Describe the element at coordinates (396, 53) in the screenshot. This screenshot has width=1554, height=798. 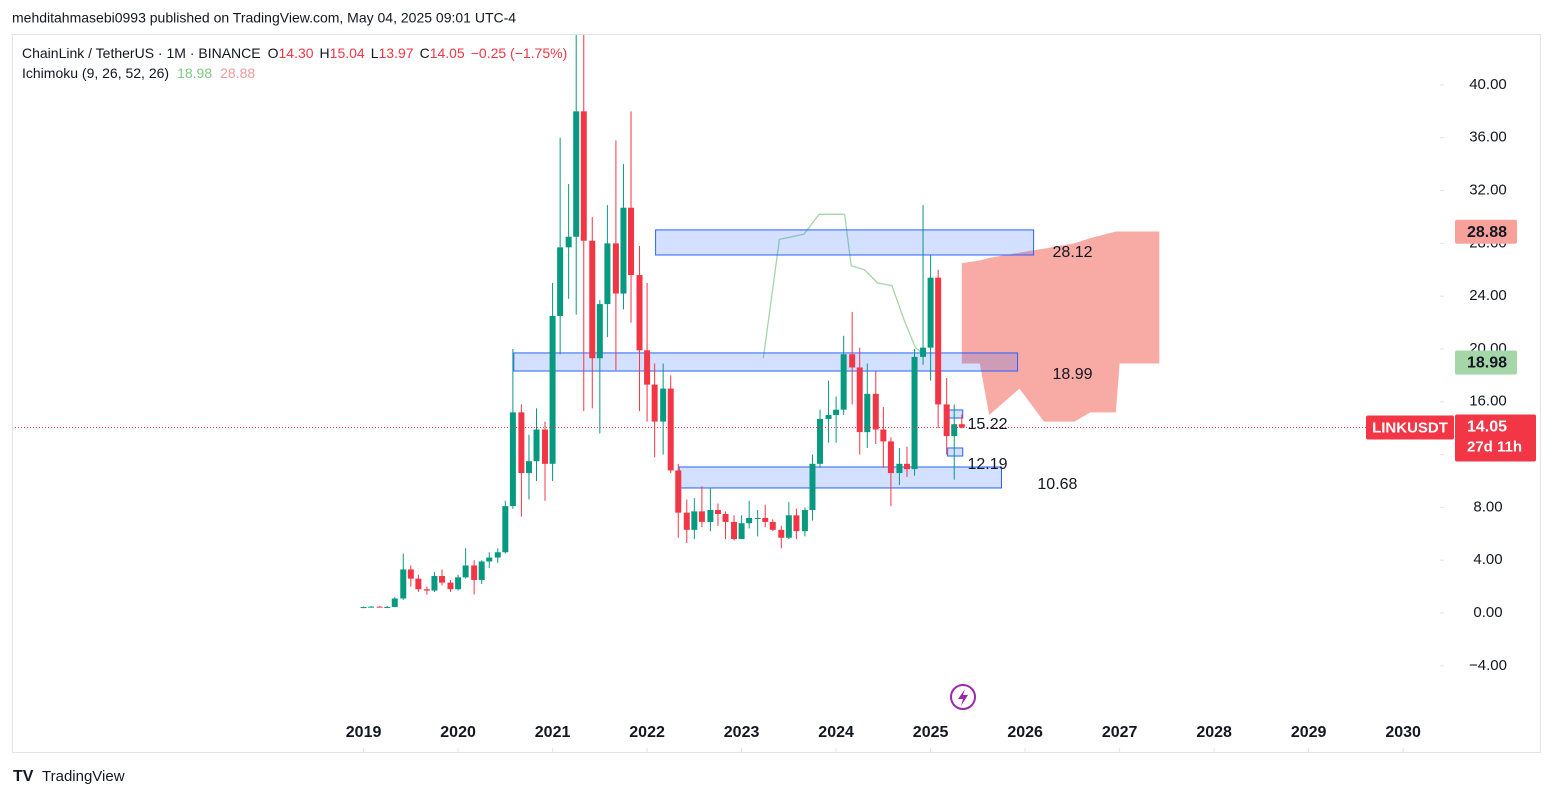
I see `legend-ohlc-value: 13.97` at that location.